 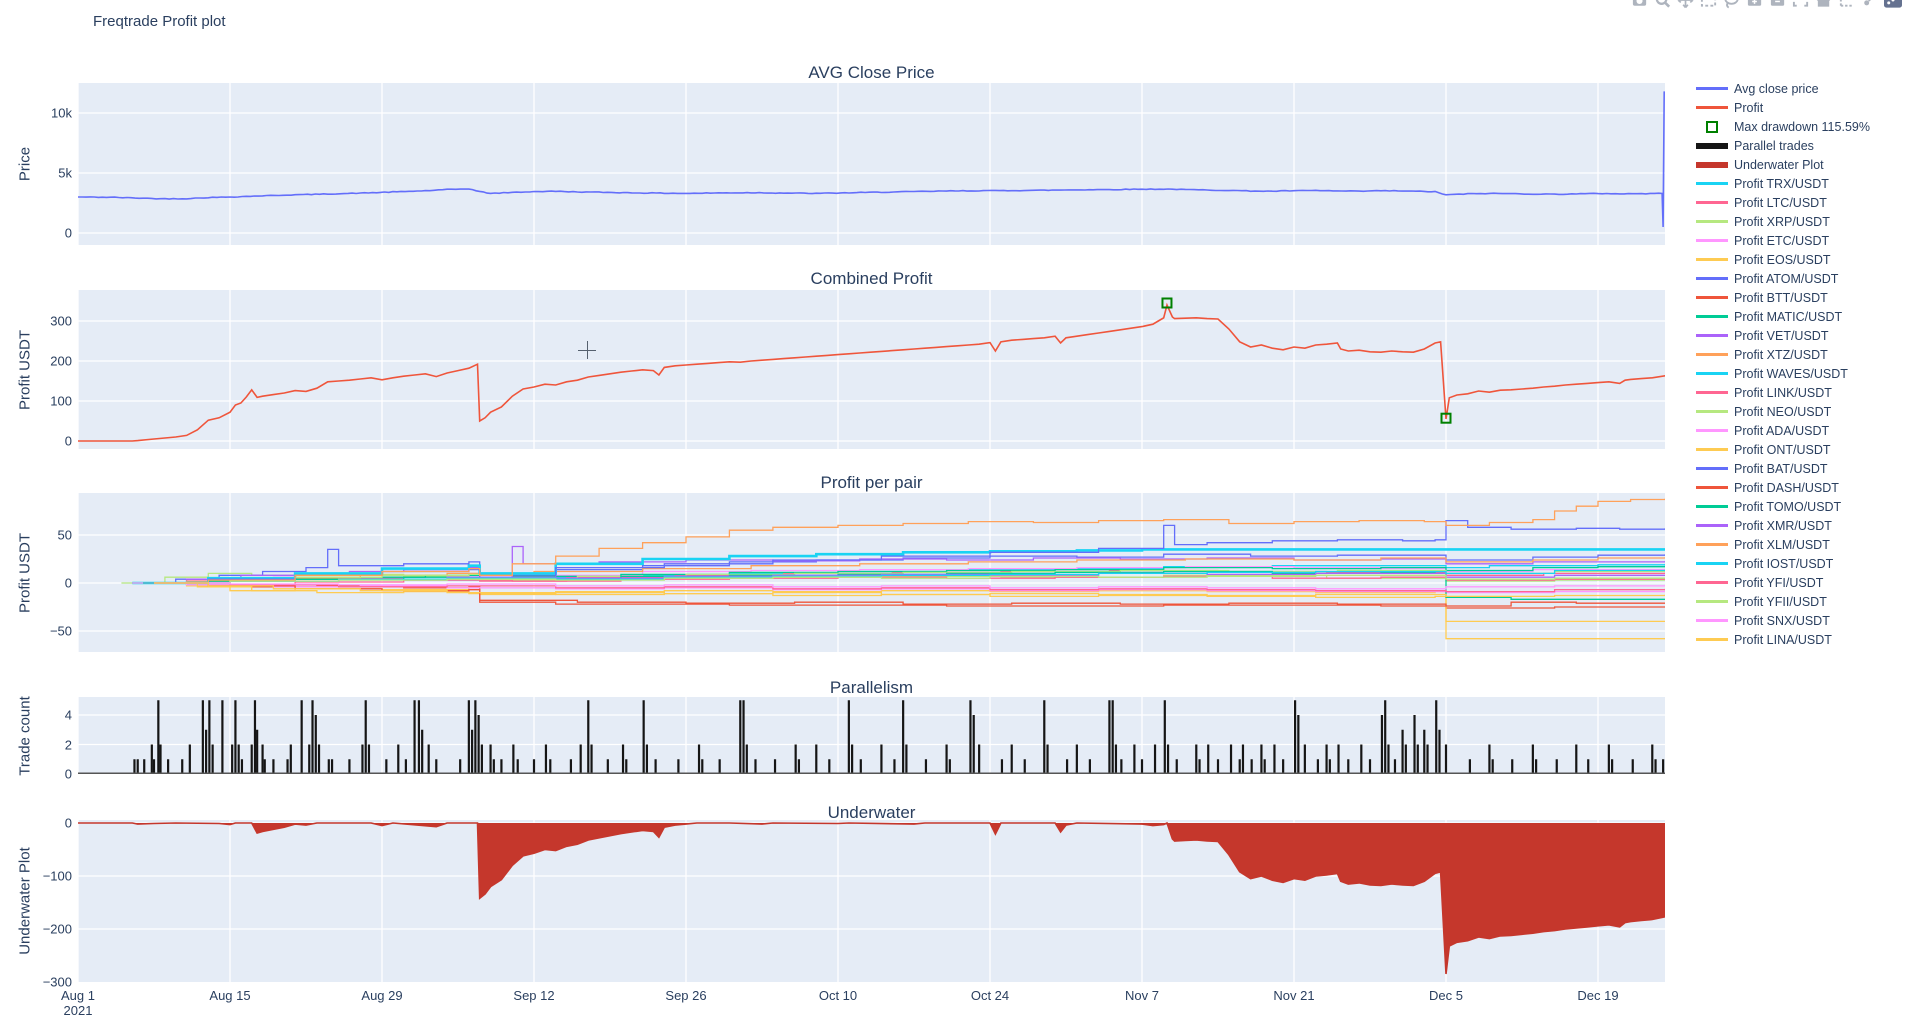 I want to click on legend-item-profit-waves-usdt: Profit WAVES/USDT, so click(x=1772, y=373).